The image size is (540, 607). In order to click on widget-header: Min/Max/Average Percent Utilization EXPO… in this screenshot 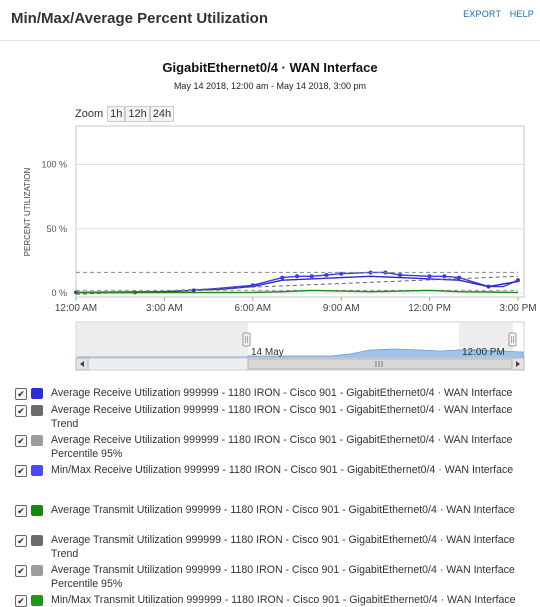, I will do `click(270, 20)`.